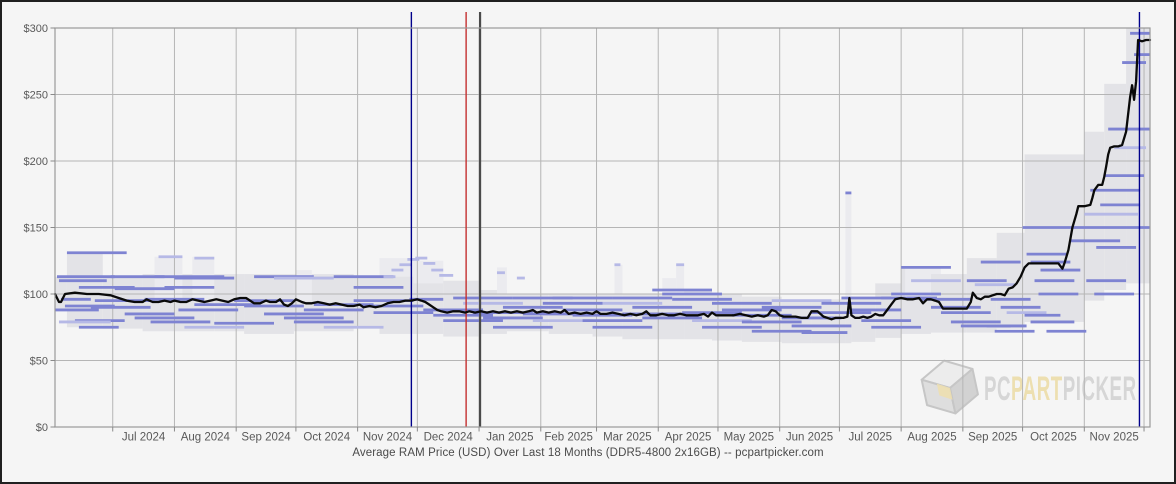 The height and width of the screenshot is (484, 1176). What do you see at coordinates (1053, 438) in the screenshot?
I see `x-tick-label: Oct 2025` at bounding box center [1053, 438].